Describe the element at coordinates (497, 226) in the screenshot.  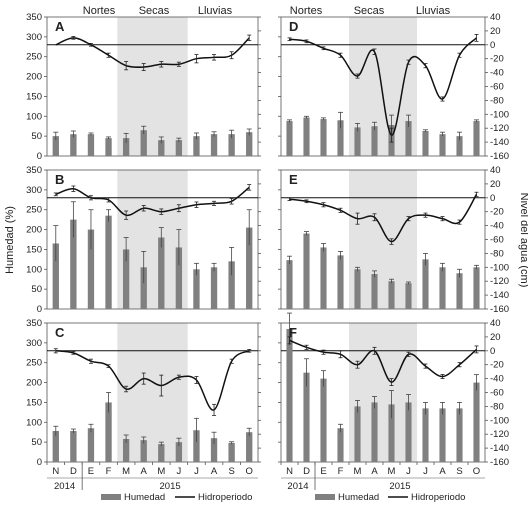
I see `right-tick-label: -40` at that location.